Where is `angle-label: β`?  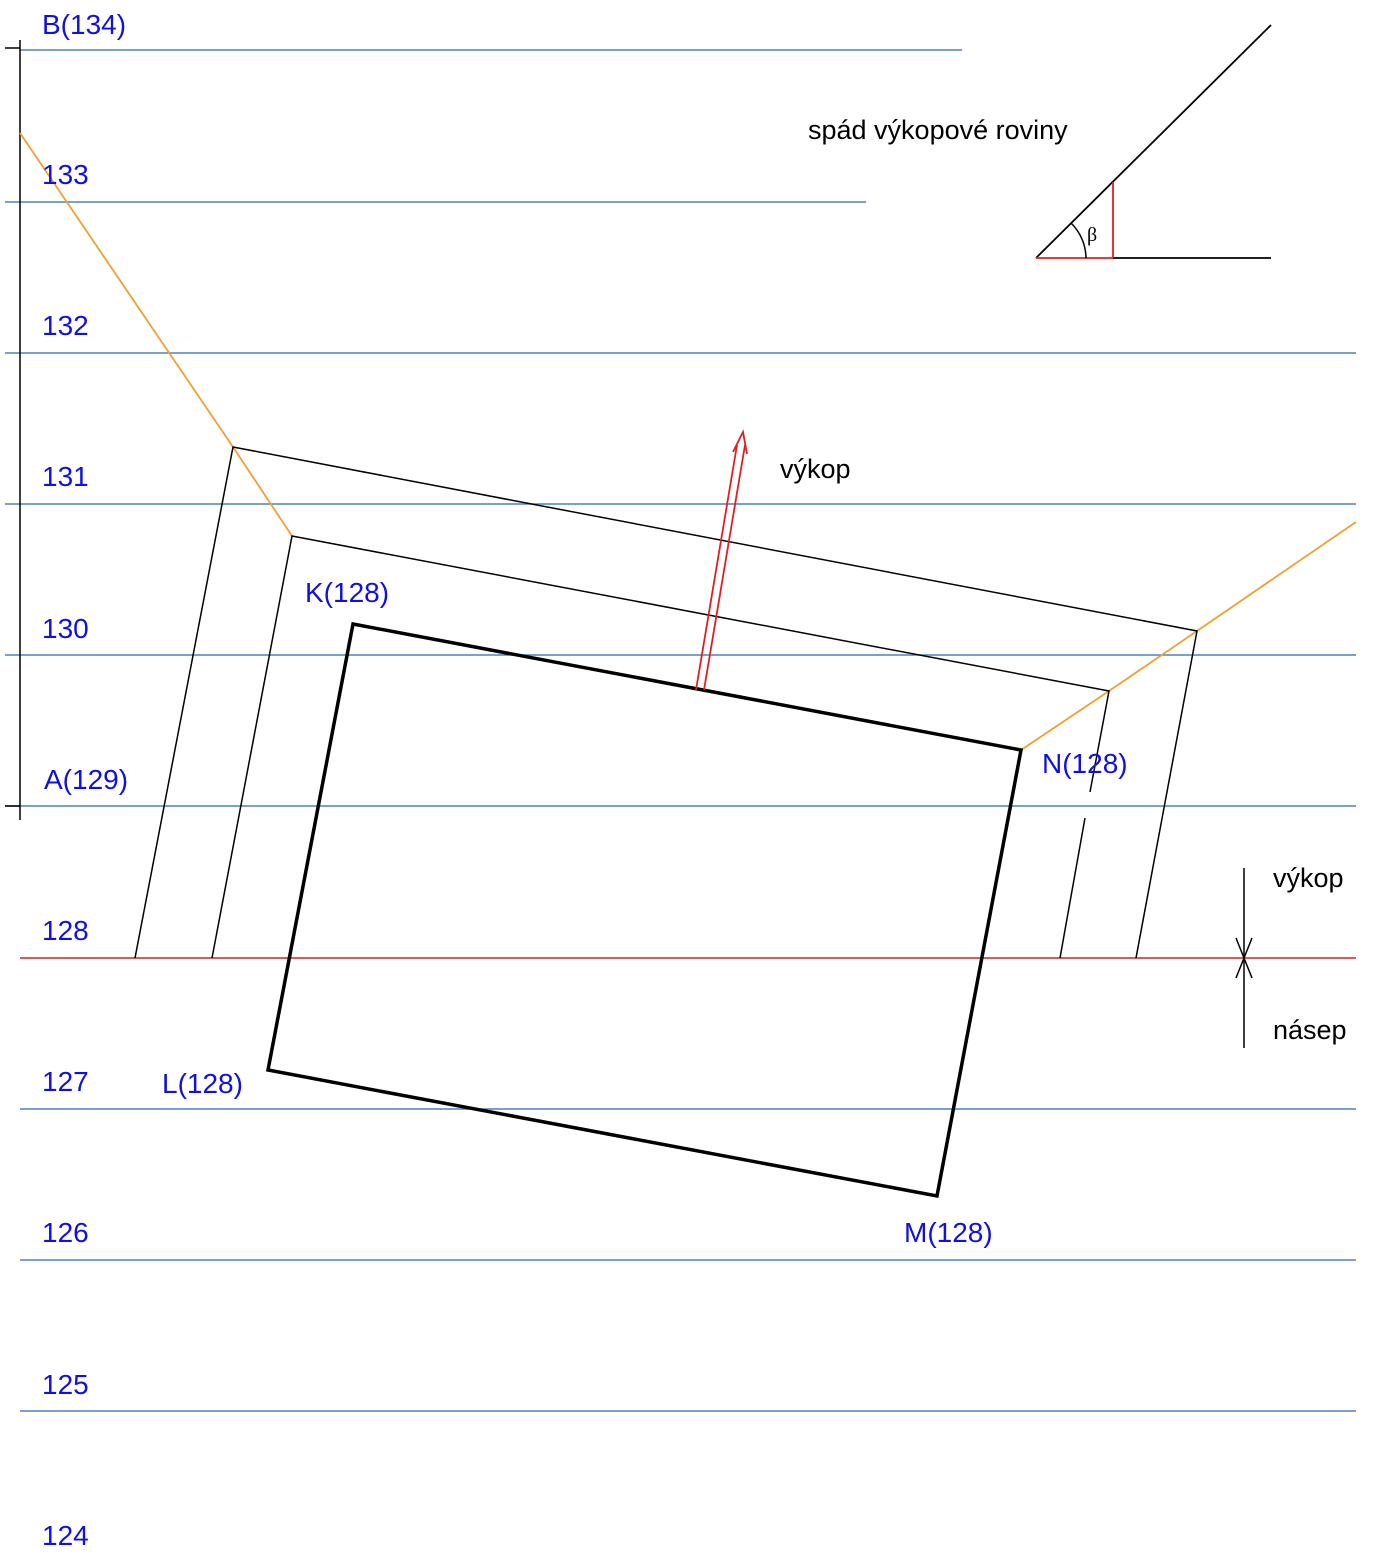 angle-label: β is located at coordinates (1092, 235).